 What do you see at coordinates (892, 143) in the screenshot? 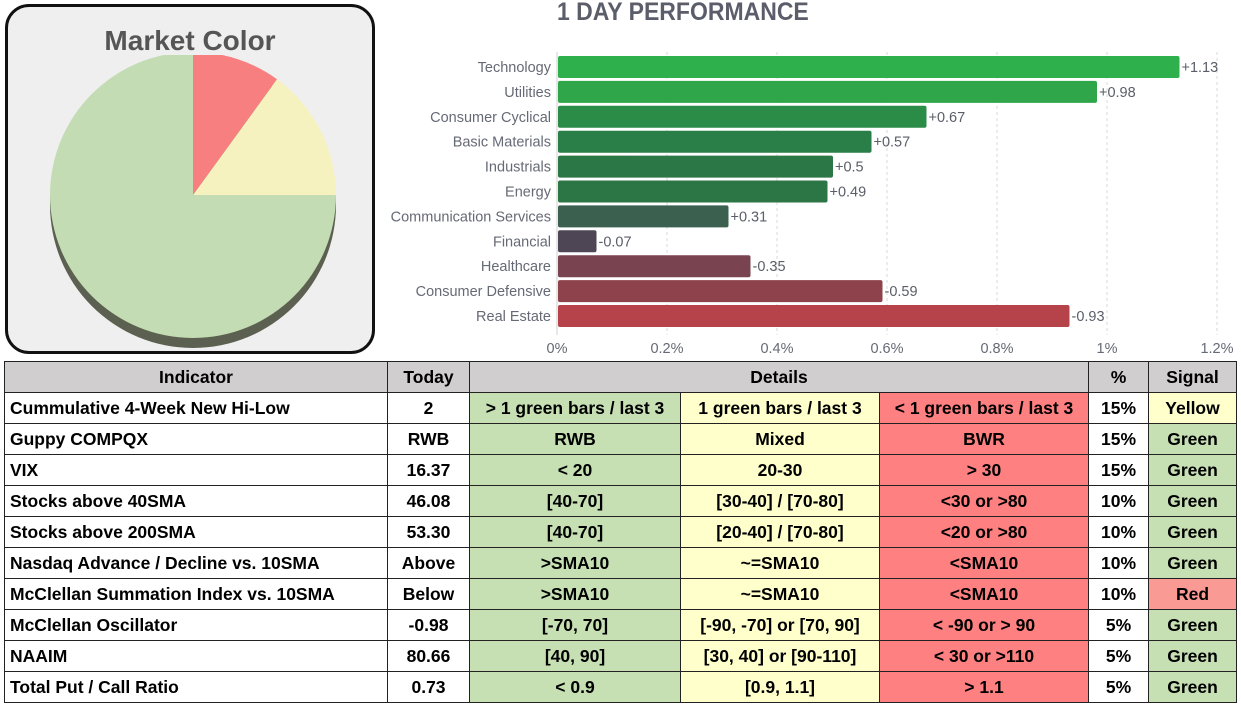
I see `value-label: +0.57` at bounding box center [892, 143].